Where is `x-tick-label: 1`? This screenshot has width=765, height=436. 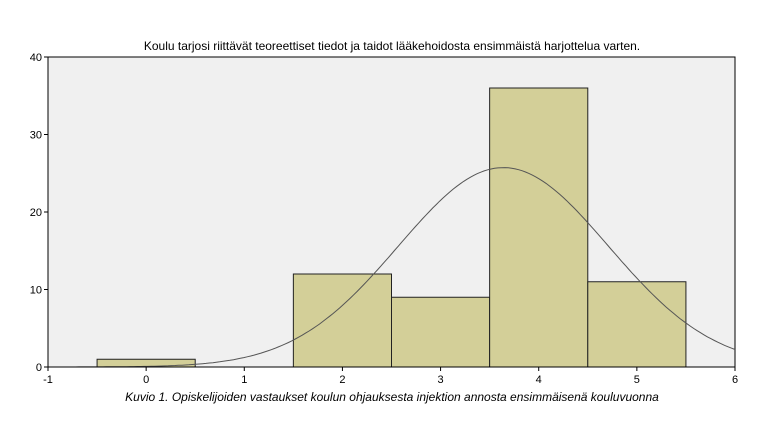
x-tick-label: 1 is located at coordinates (244, 380).